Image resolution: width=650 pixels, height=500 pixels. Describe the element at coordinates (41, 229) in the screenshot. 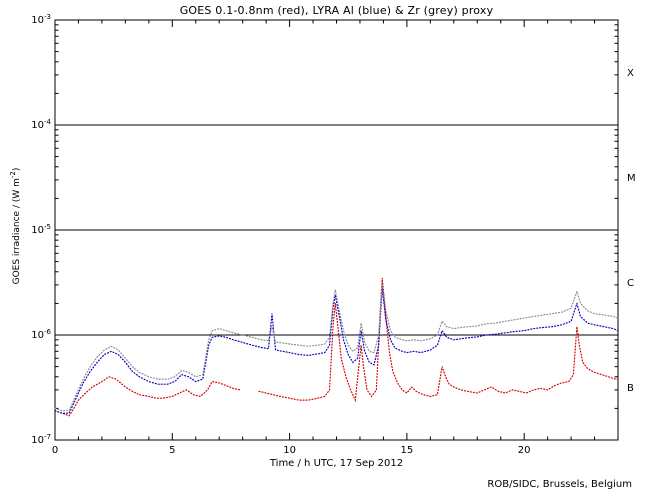

I see `y-tick-label: 10⁻⁵` at that location.